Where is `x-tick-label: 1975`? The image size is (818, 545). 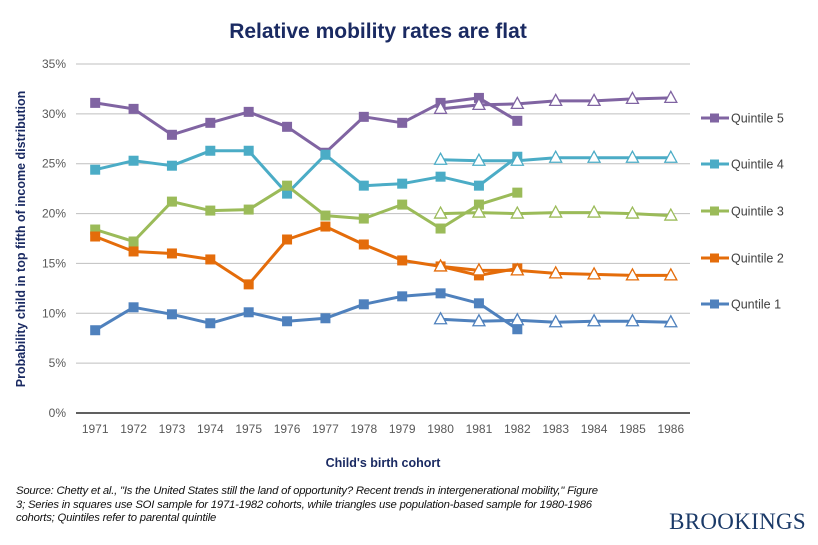
x-tick-label: 1975 is located at coordinates (248, 429).